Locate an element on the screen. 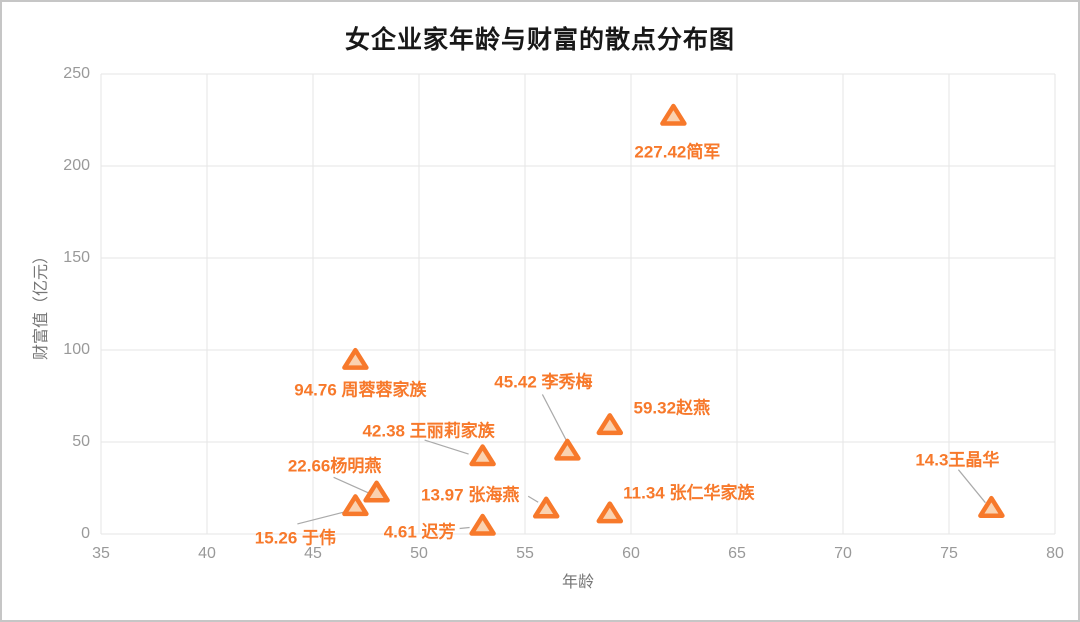  x-tick-label: 55 is located at coordinates (525, 553).